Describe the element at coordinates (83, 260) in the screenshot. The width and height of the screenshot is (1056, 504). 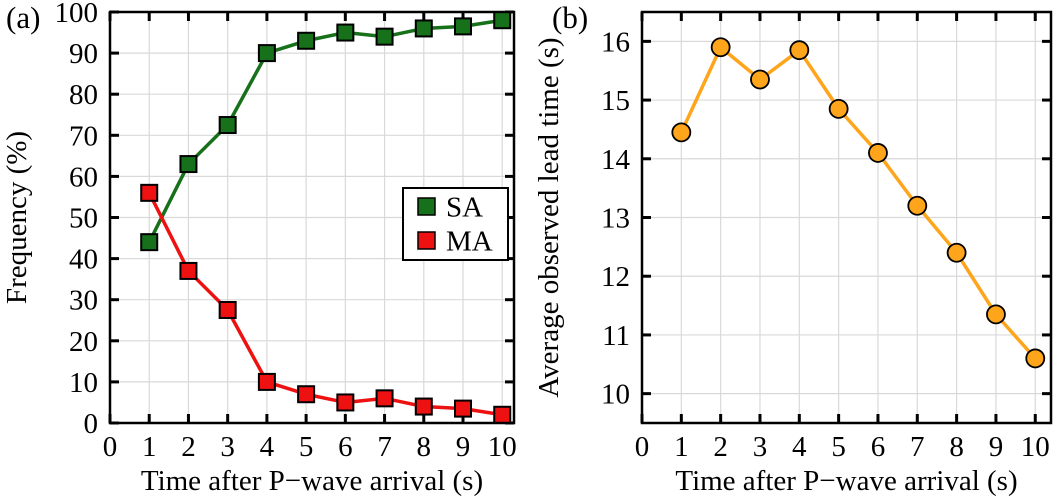
I see `y-tick-label: 40` at that location.